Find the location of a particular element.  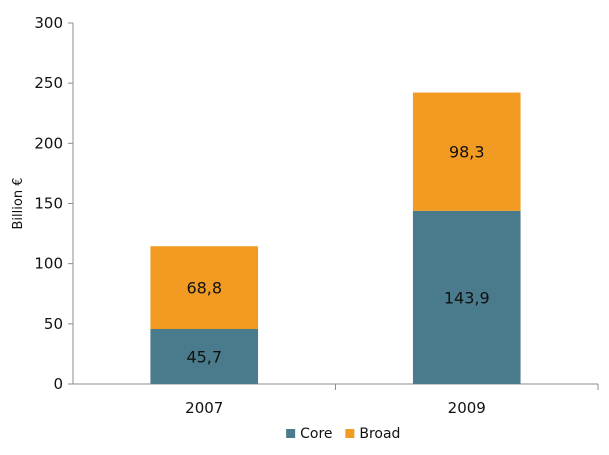

y-tick-label: 300 is located at coordinates (48, 23).